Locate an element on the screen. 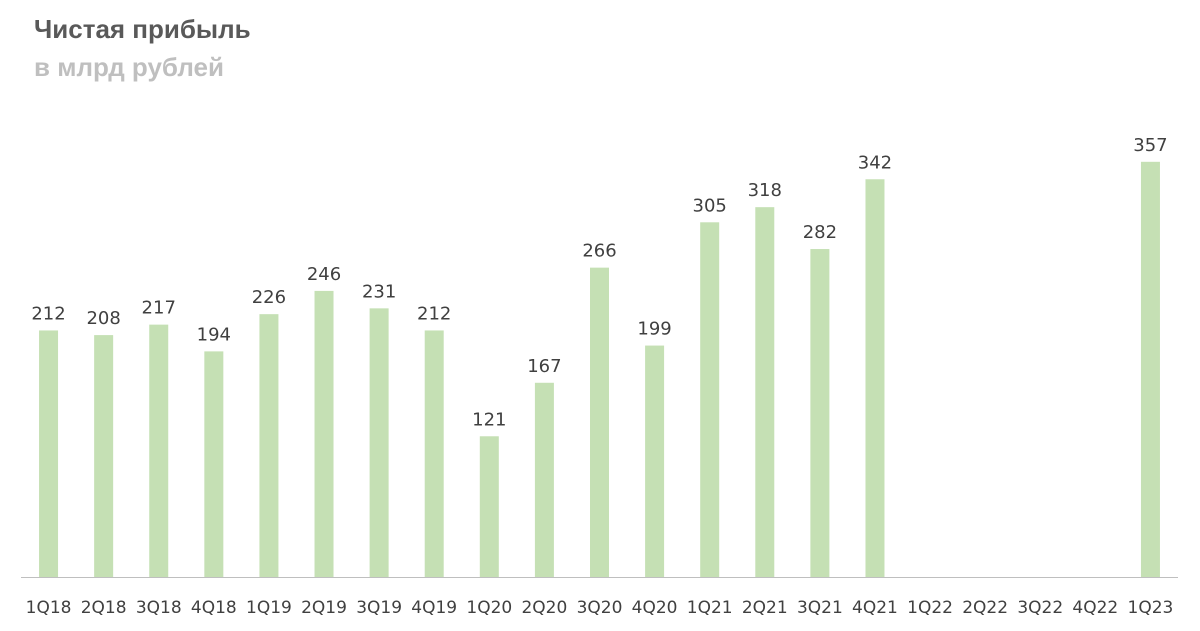 Image resolution: width=1200 pixels, height=631 pixels. data-label-3Q19: 231 is located at coordinates (379, 291).